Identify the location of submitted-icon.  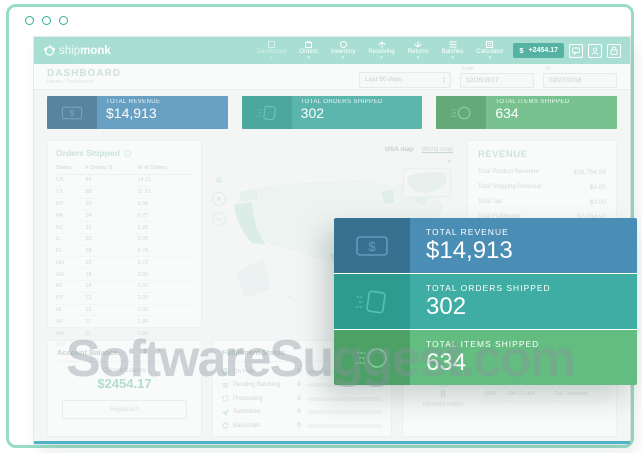
(225, 412).